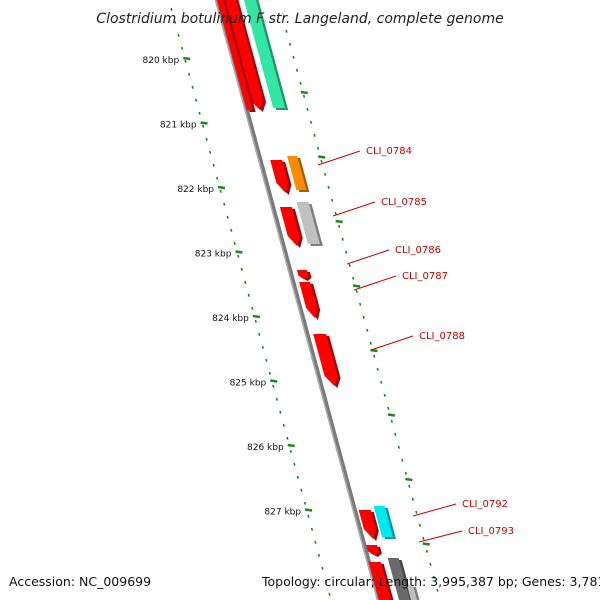  What do you see at coordinates (491, 531) in the screenshot?
I see `gene-label: CLI_0793` at bounding box center [491, 531].